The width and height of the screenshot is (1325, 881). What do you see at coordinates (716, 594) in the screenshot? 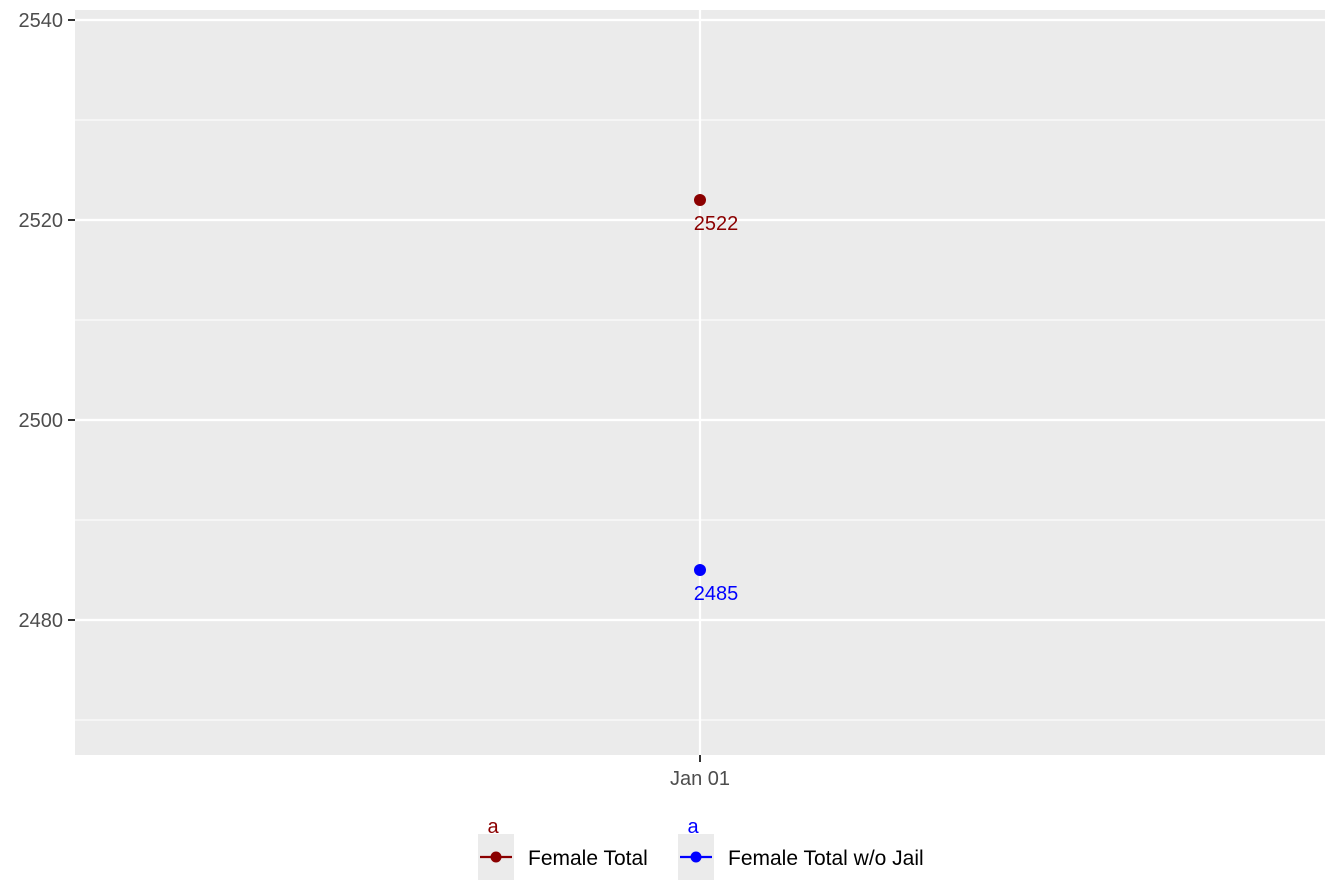
I see `data-label: 2485` at bounding box center [716, 594].